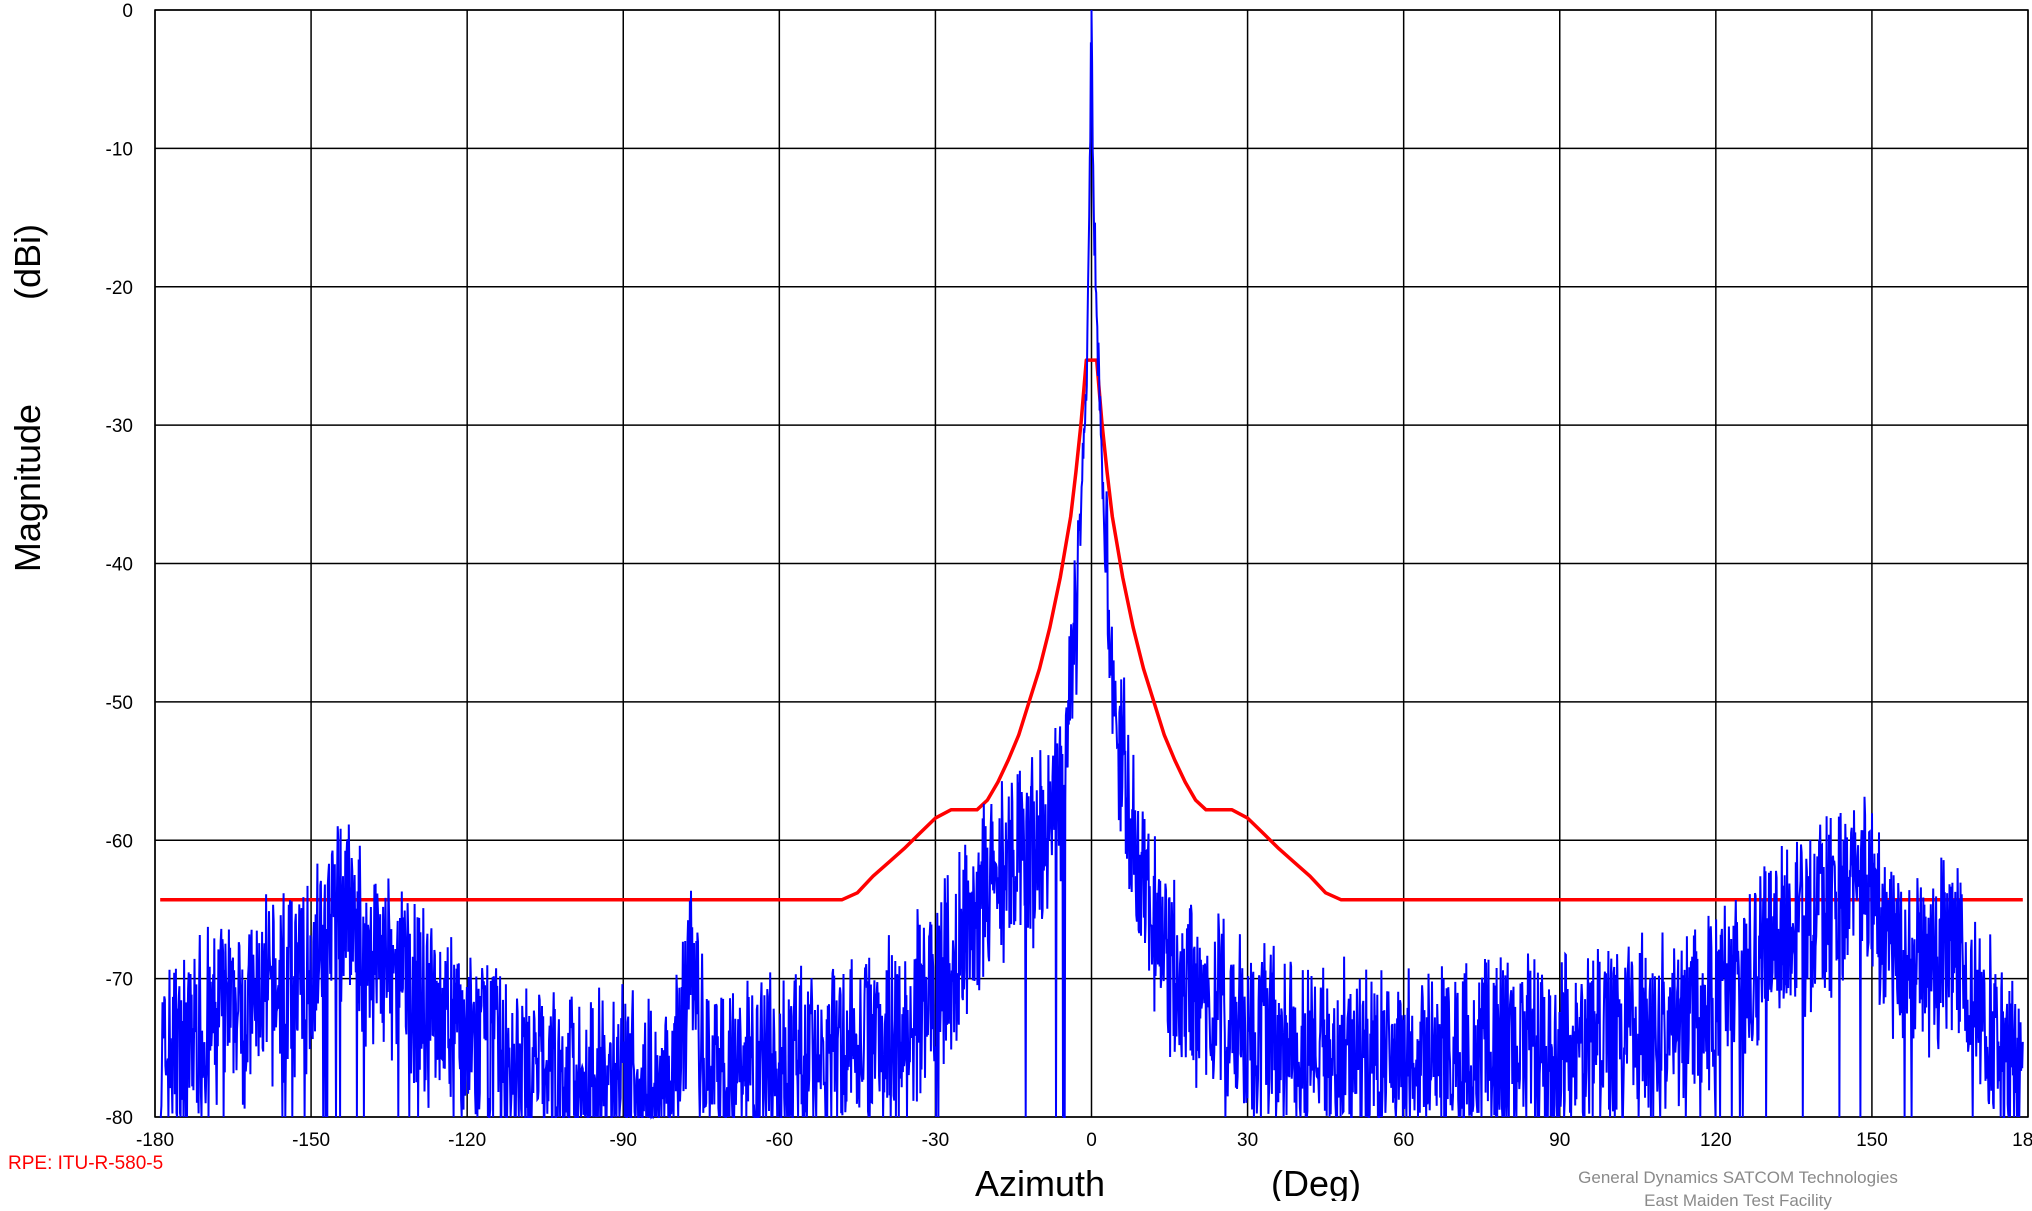 The height and width of the screenshot is (1211, 2032). Describe the element at coordinates (1040, 1182) in the screenshot. I see `x-axis-title-main: Azimuth` at that location.